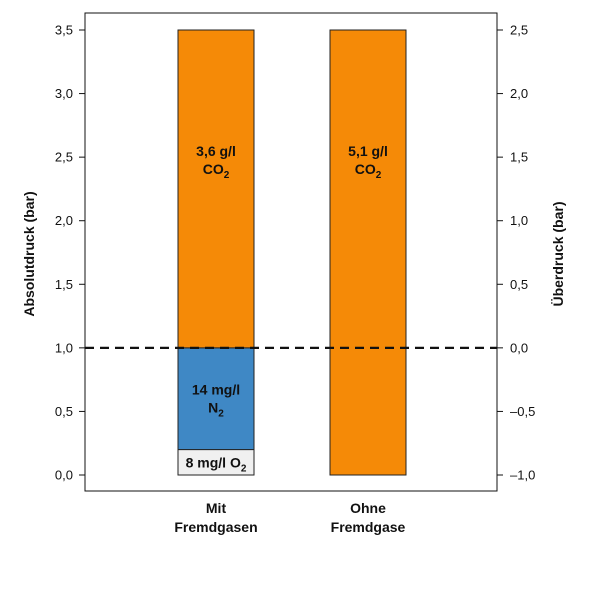 The width and height of the screenshot is (600, 598). What do you see at coordinates (522, 475) in the screenshot?
I see `right-tick-label: –1,0` at bounding box center [522, 475].